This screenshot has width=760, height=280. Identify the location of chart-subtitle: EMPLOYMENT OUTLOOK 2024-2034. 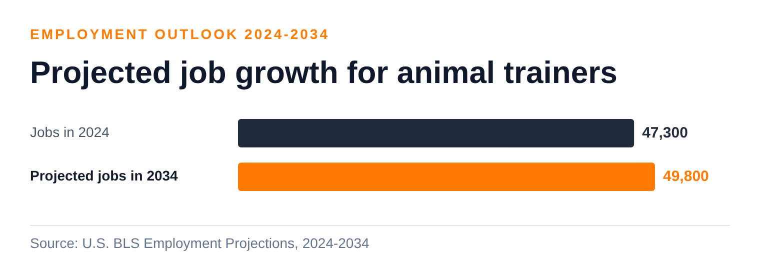
(180, 34).